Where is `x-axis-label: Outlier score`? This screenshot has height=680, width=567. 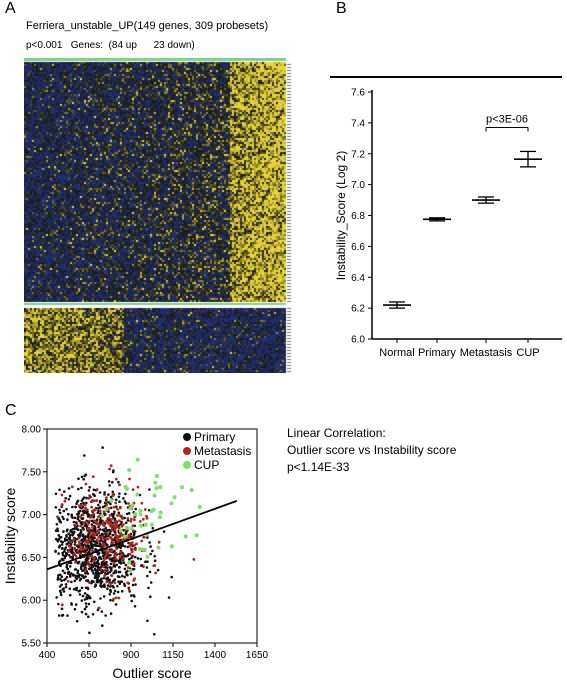 x-axis-label: Outlier score is located at coordinates (152, 672).